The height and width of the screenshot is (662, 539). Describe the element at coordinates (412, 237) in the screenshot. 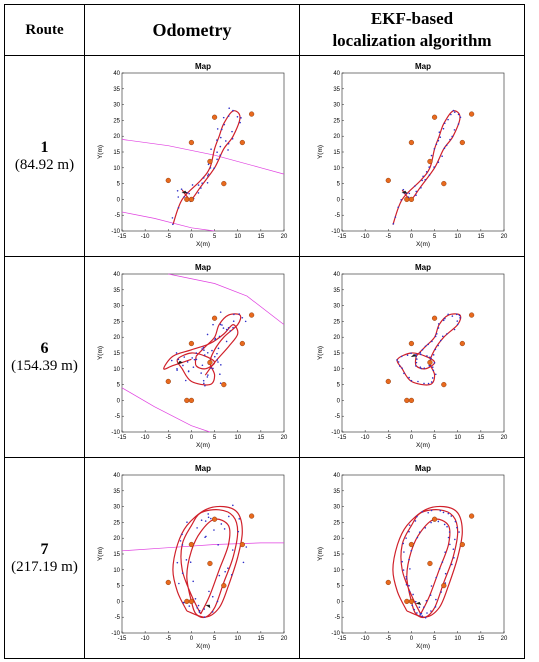

I see `x-tick-label: 0` at that location.